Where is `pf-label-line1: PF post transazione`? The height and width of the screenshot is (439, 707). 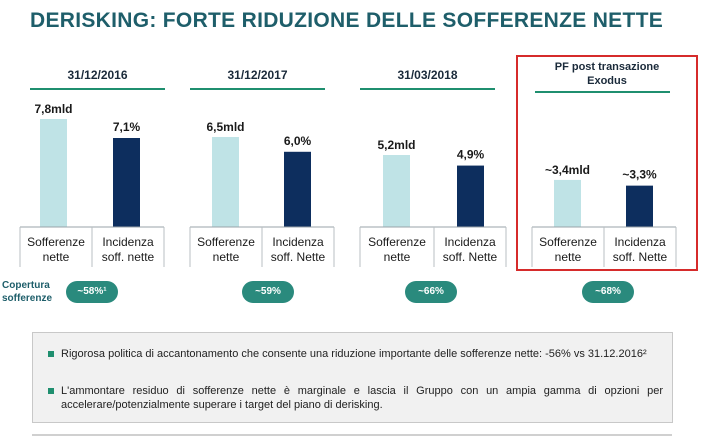
pf-label-line1: PF post transazione is located at coordinates (607, 67).